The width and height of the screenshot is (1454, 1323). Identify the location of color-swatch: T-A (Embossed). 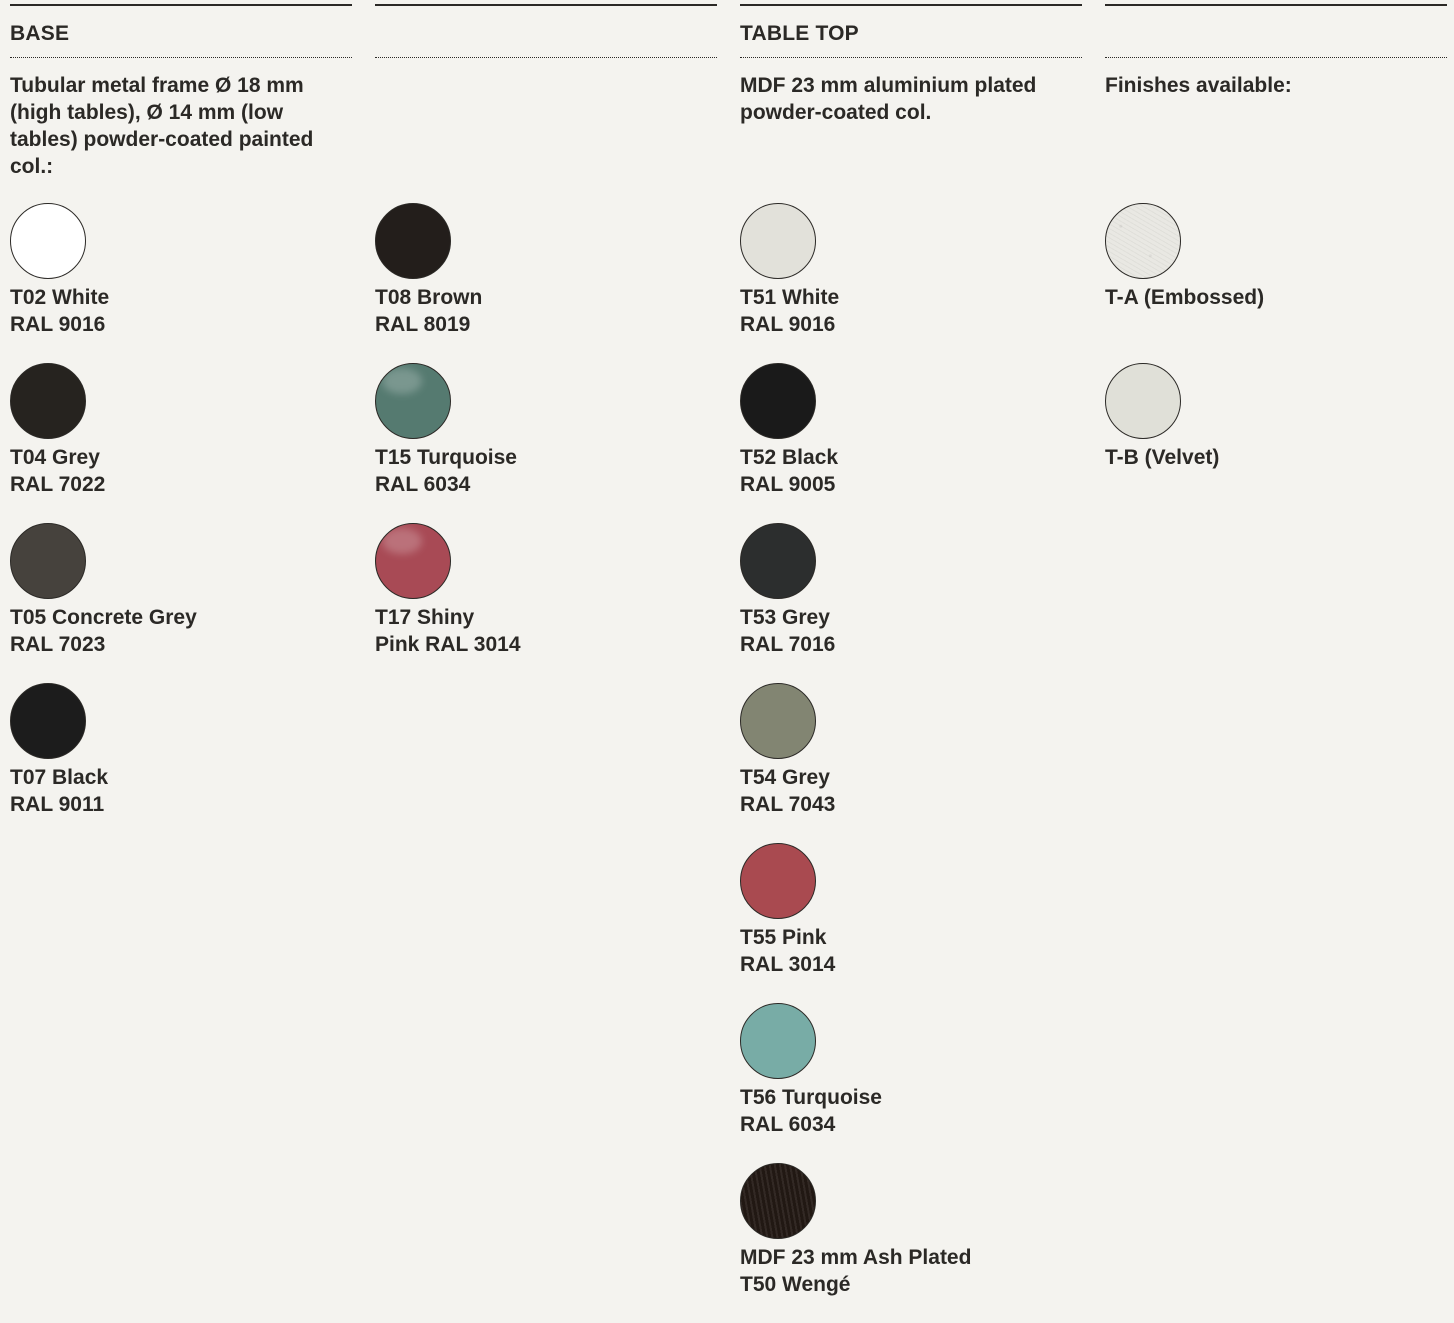
(1276, 283).